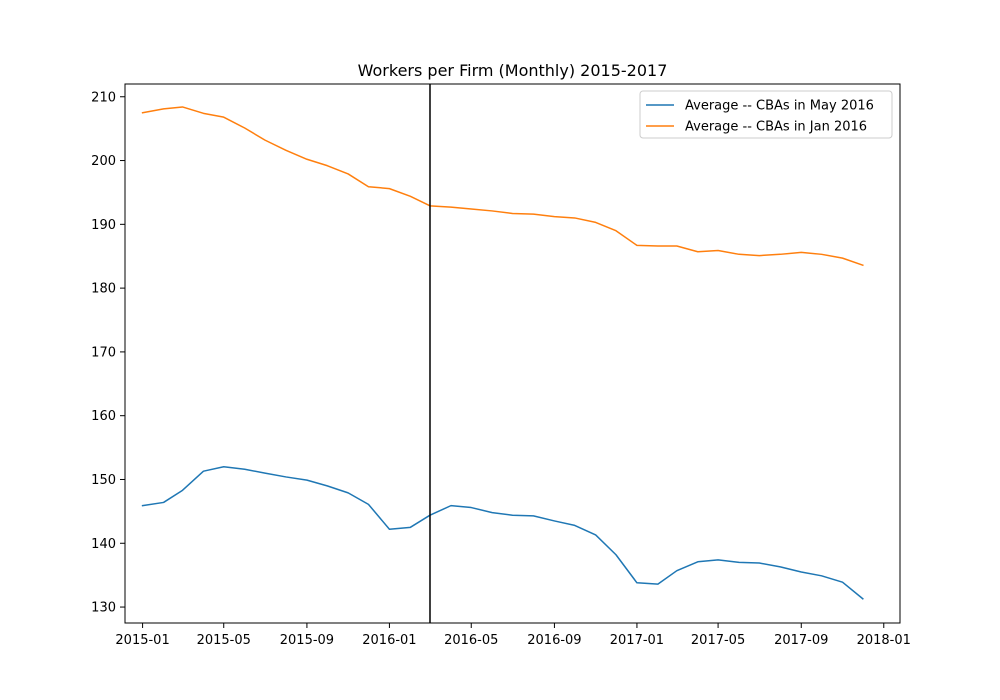  Describe the element at coordinates (103, 480) in the screenshot. I see `y-tick-label: 150` at that location.